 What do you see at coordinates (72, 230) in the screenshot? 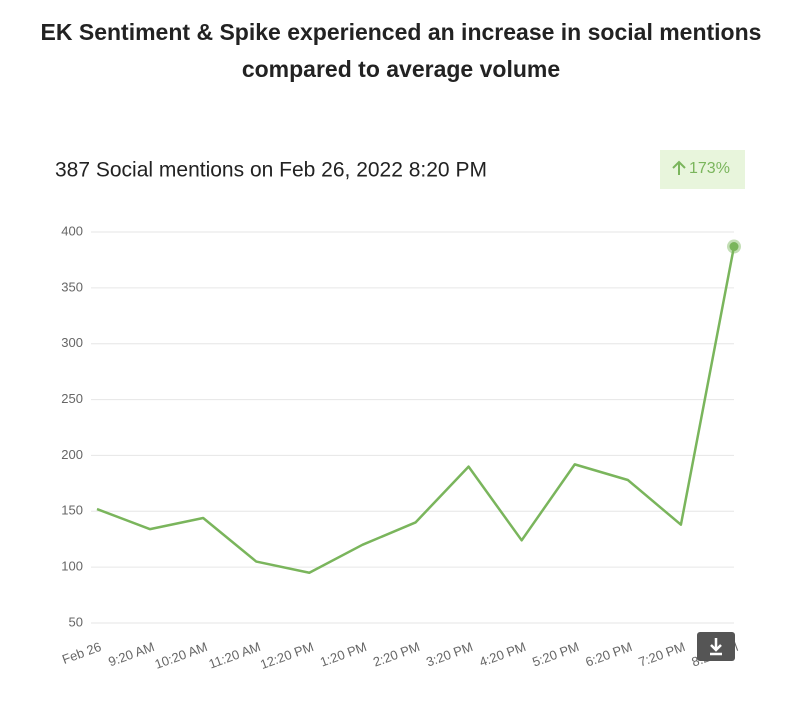
I see `y-tick-label: 400` at bounding box center [72, 230].